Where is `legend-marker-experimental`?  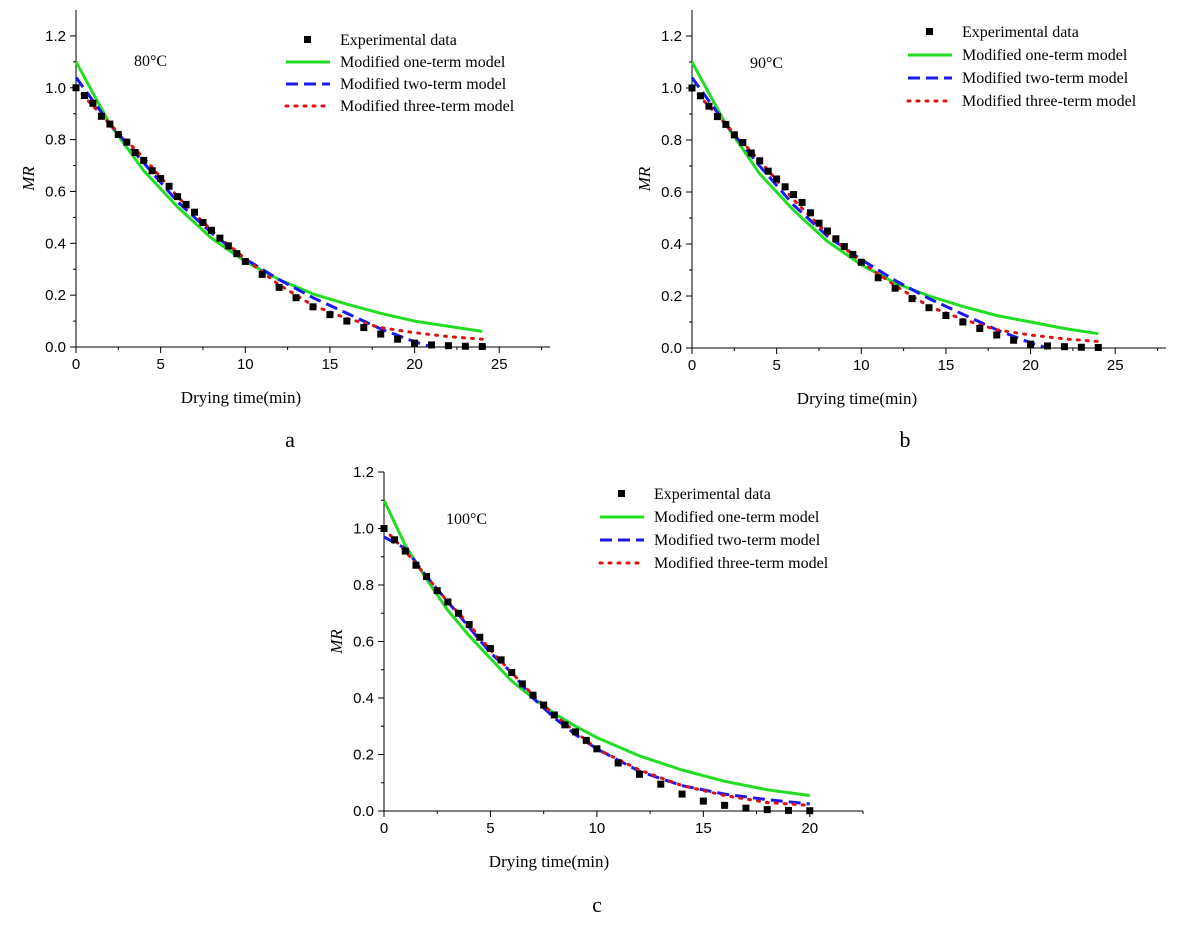 legend-marker-experimental is located at coordinates (621, 493).